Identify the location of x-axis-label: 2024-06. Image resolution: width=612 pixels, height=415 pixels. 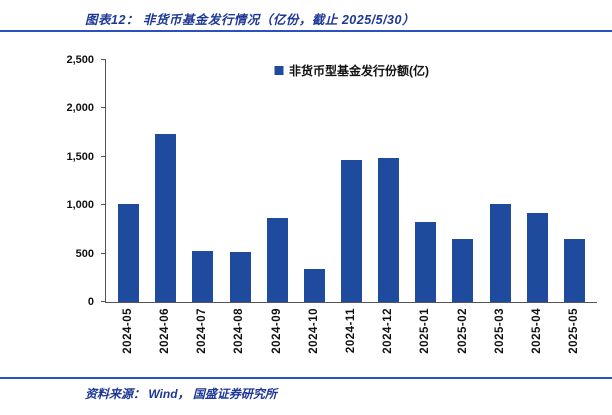
(164, 331).